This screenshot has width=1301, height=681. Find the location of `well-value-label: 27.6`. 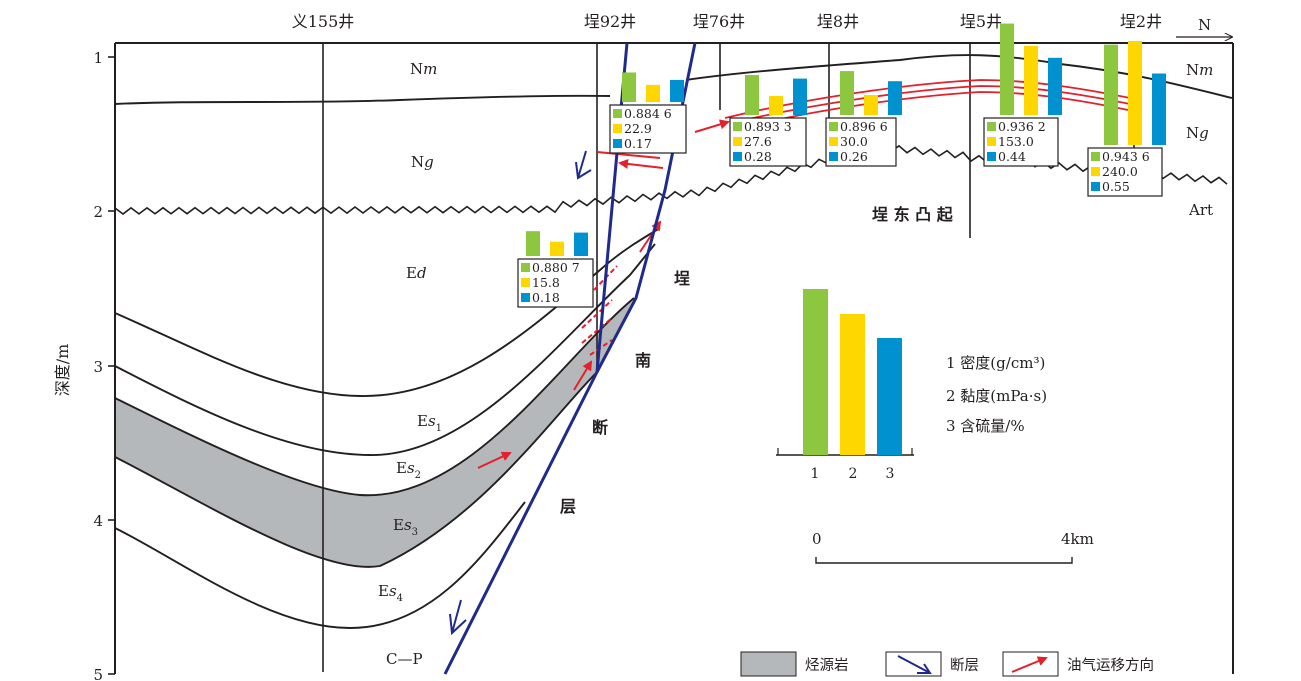

well-value-label: 27.6 is located at coordinates (758, 141).